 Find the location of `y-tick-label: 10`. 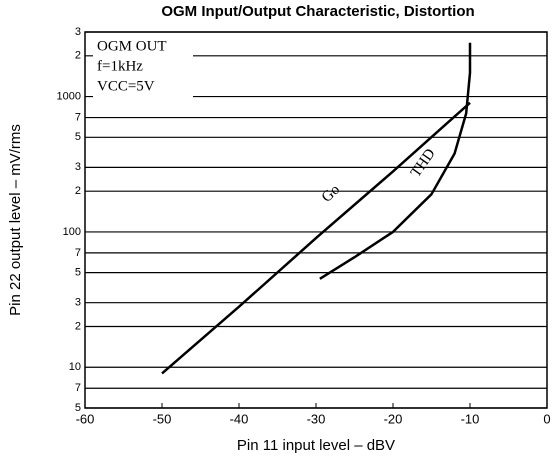

y-tick-label: 10 is located at coordinates (75, 367).